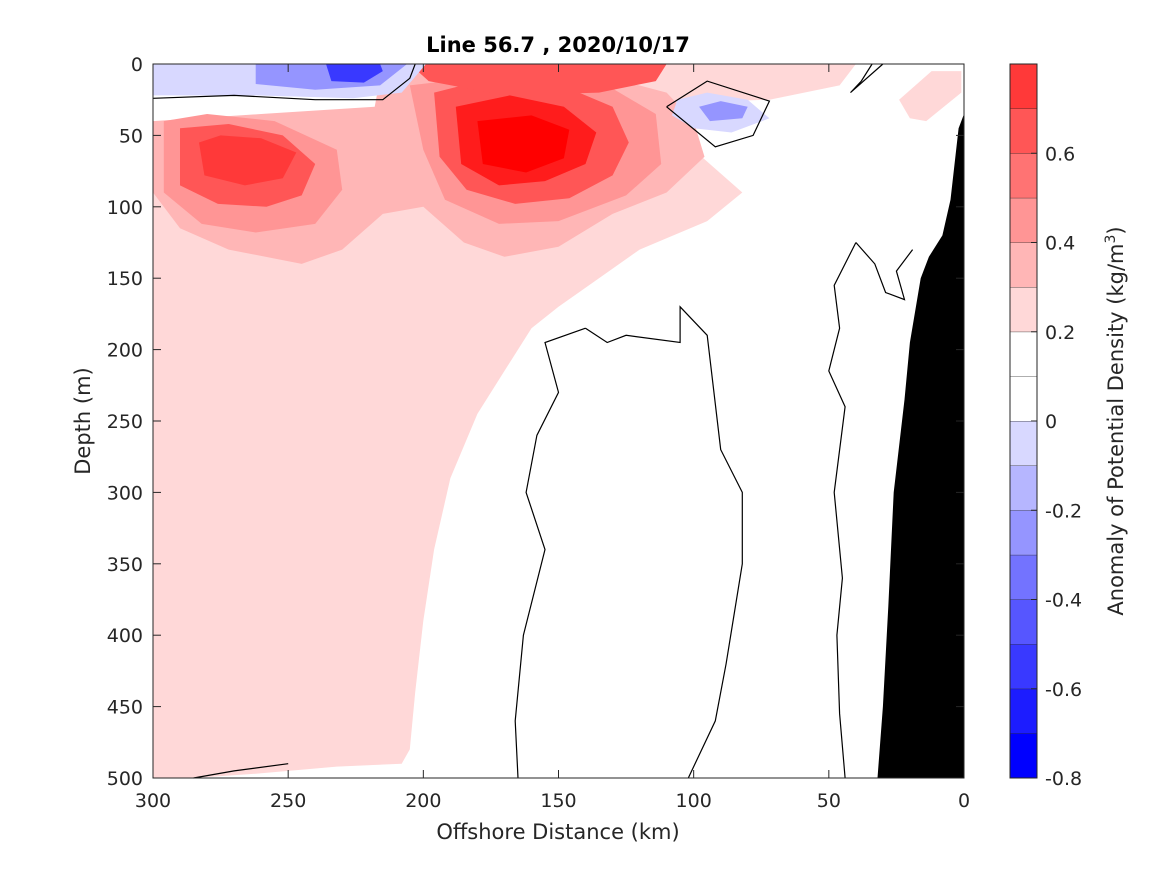 The height and width of the screenshot is (875, 1167). I want to click on colorbar-swatches, so click(1023, 420).